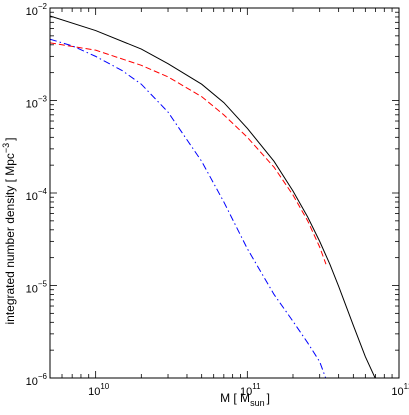 Image resolution: width=409 pixels, height=415 pixels. Describe the element at coordinates (37, 288) in the screenshot. I see `y-tick-label: 10⁻⁵` at that location.